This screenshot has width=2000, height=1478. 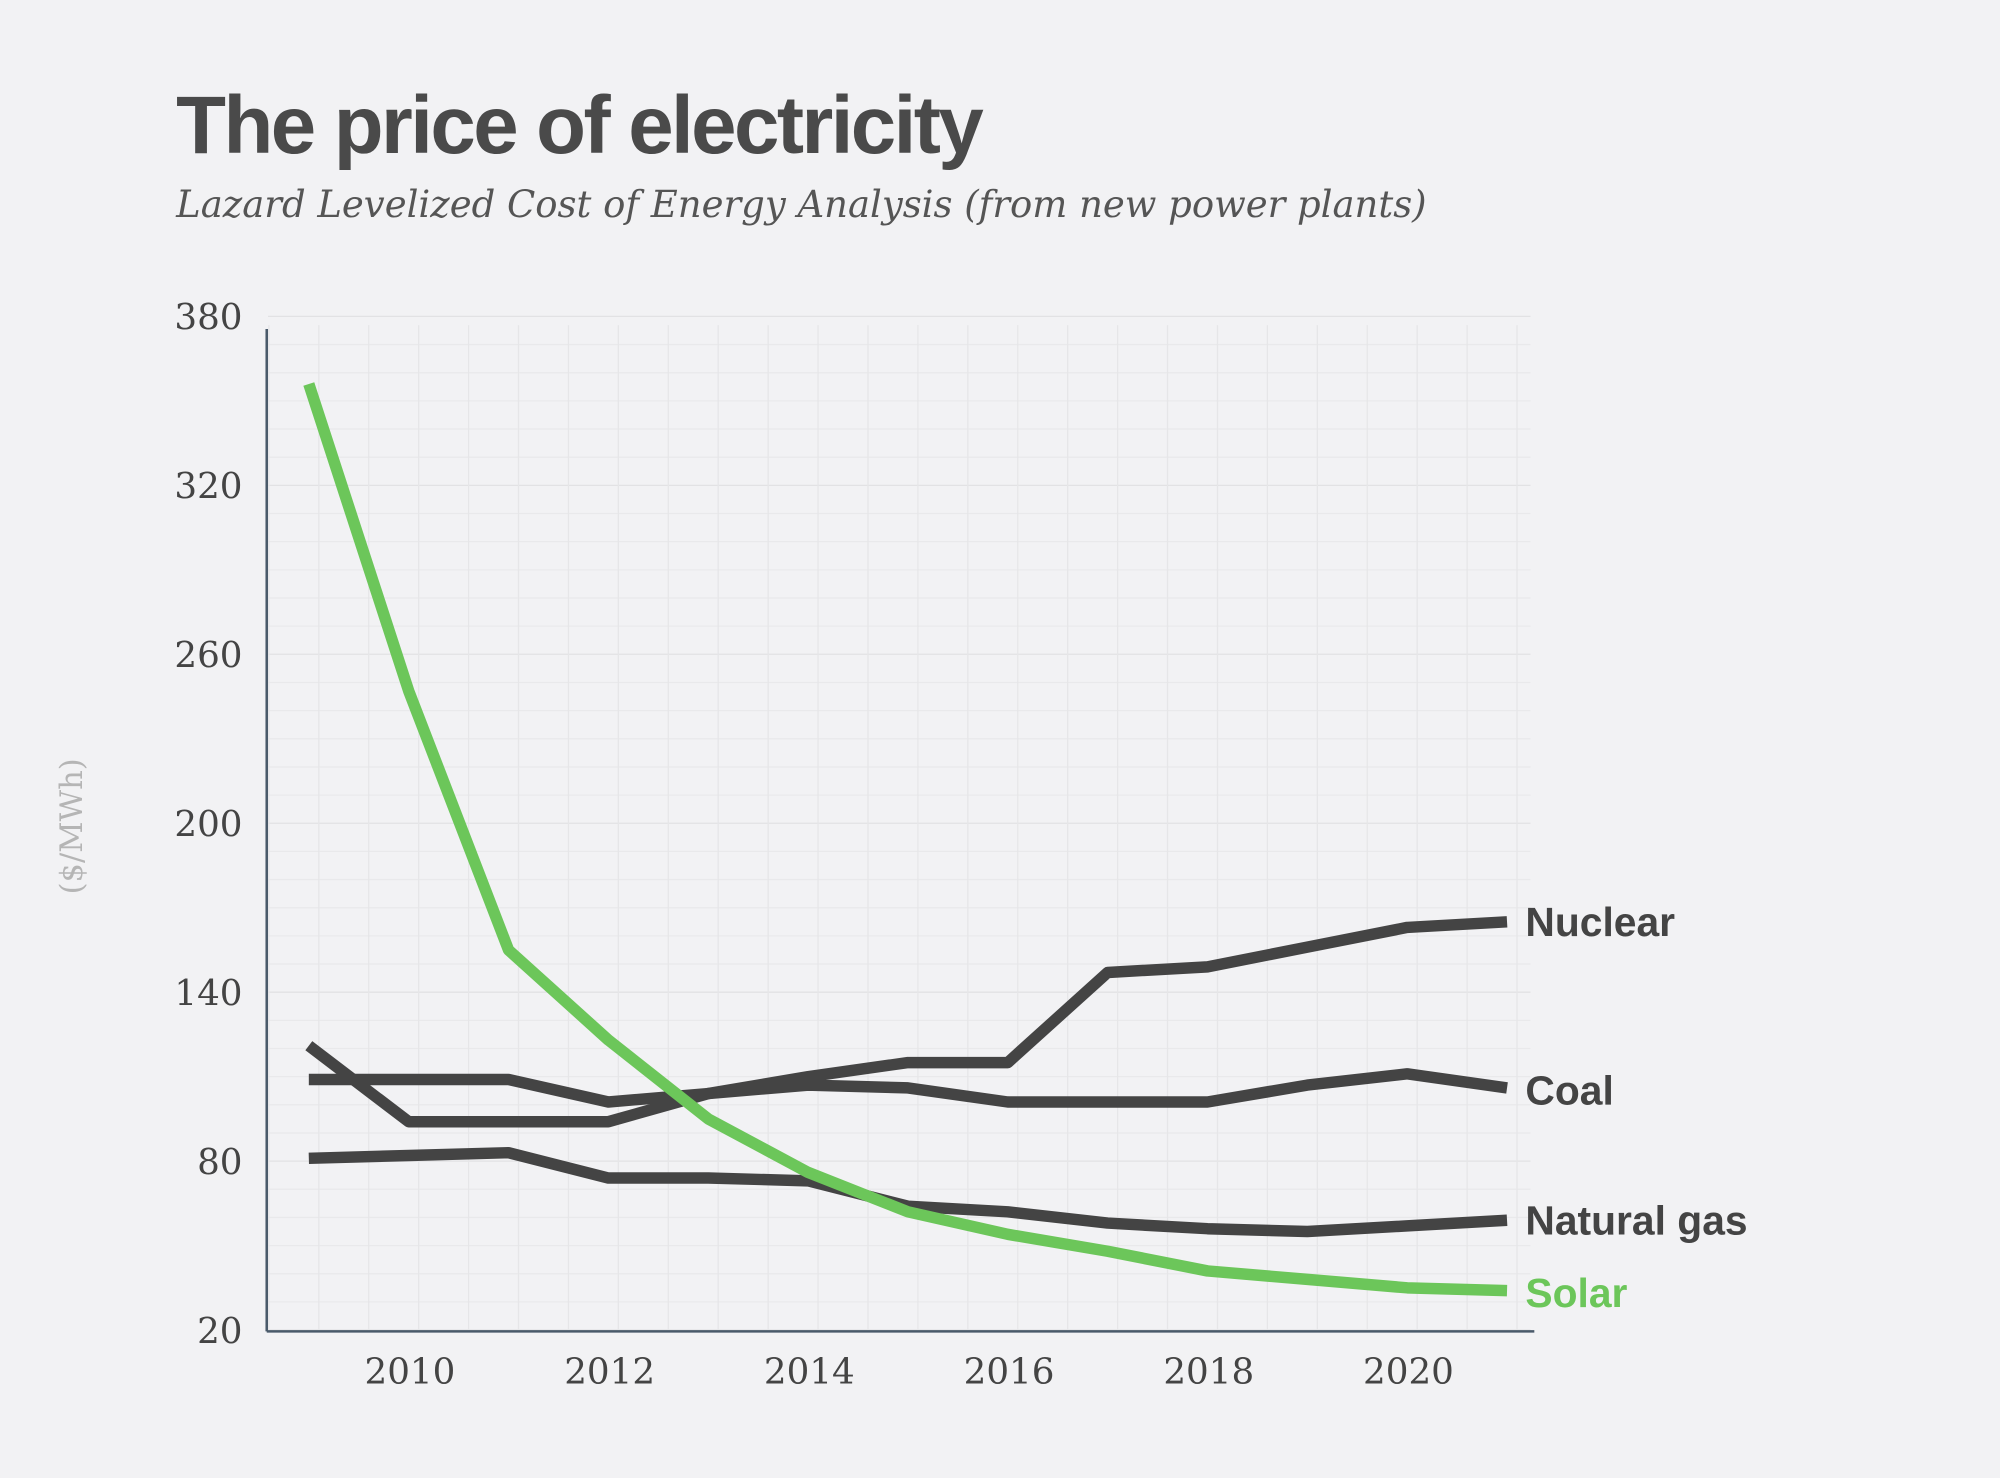 I want to click on series-labels: Nuclear Coal Natural gas Solar, so click(x=1636, y=1107).